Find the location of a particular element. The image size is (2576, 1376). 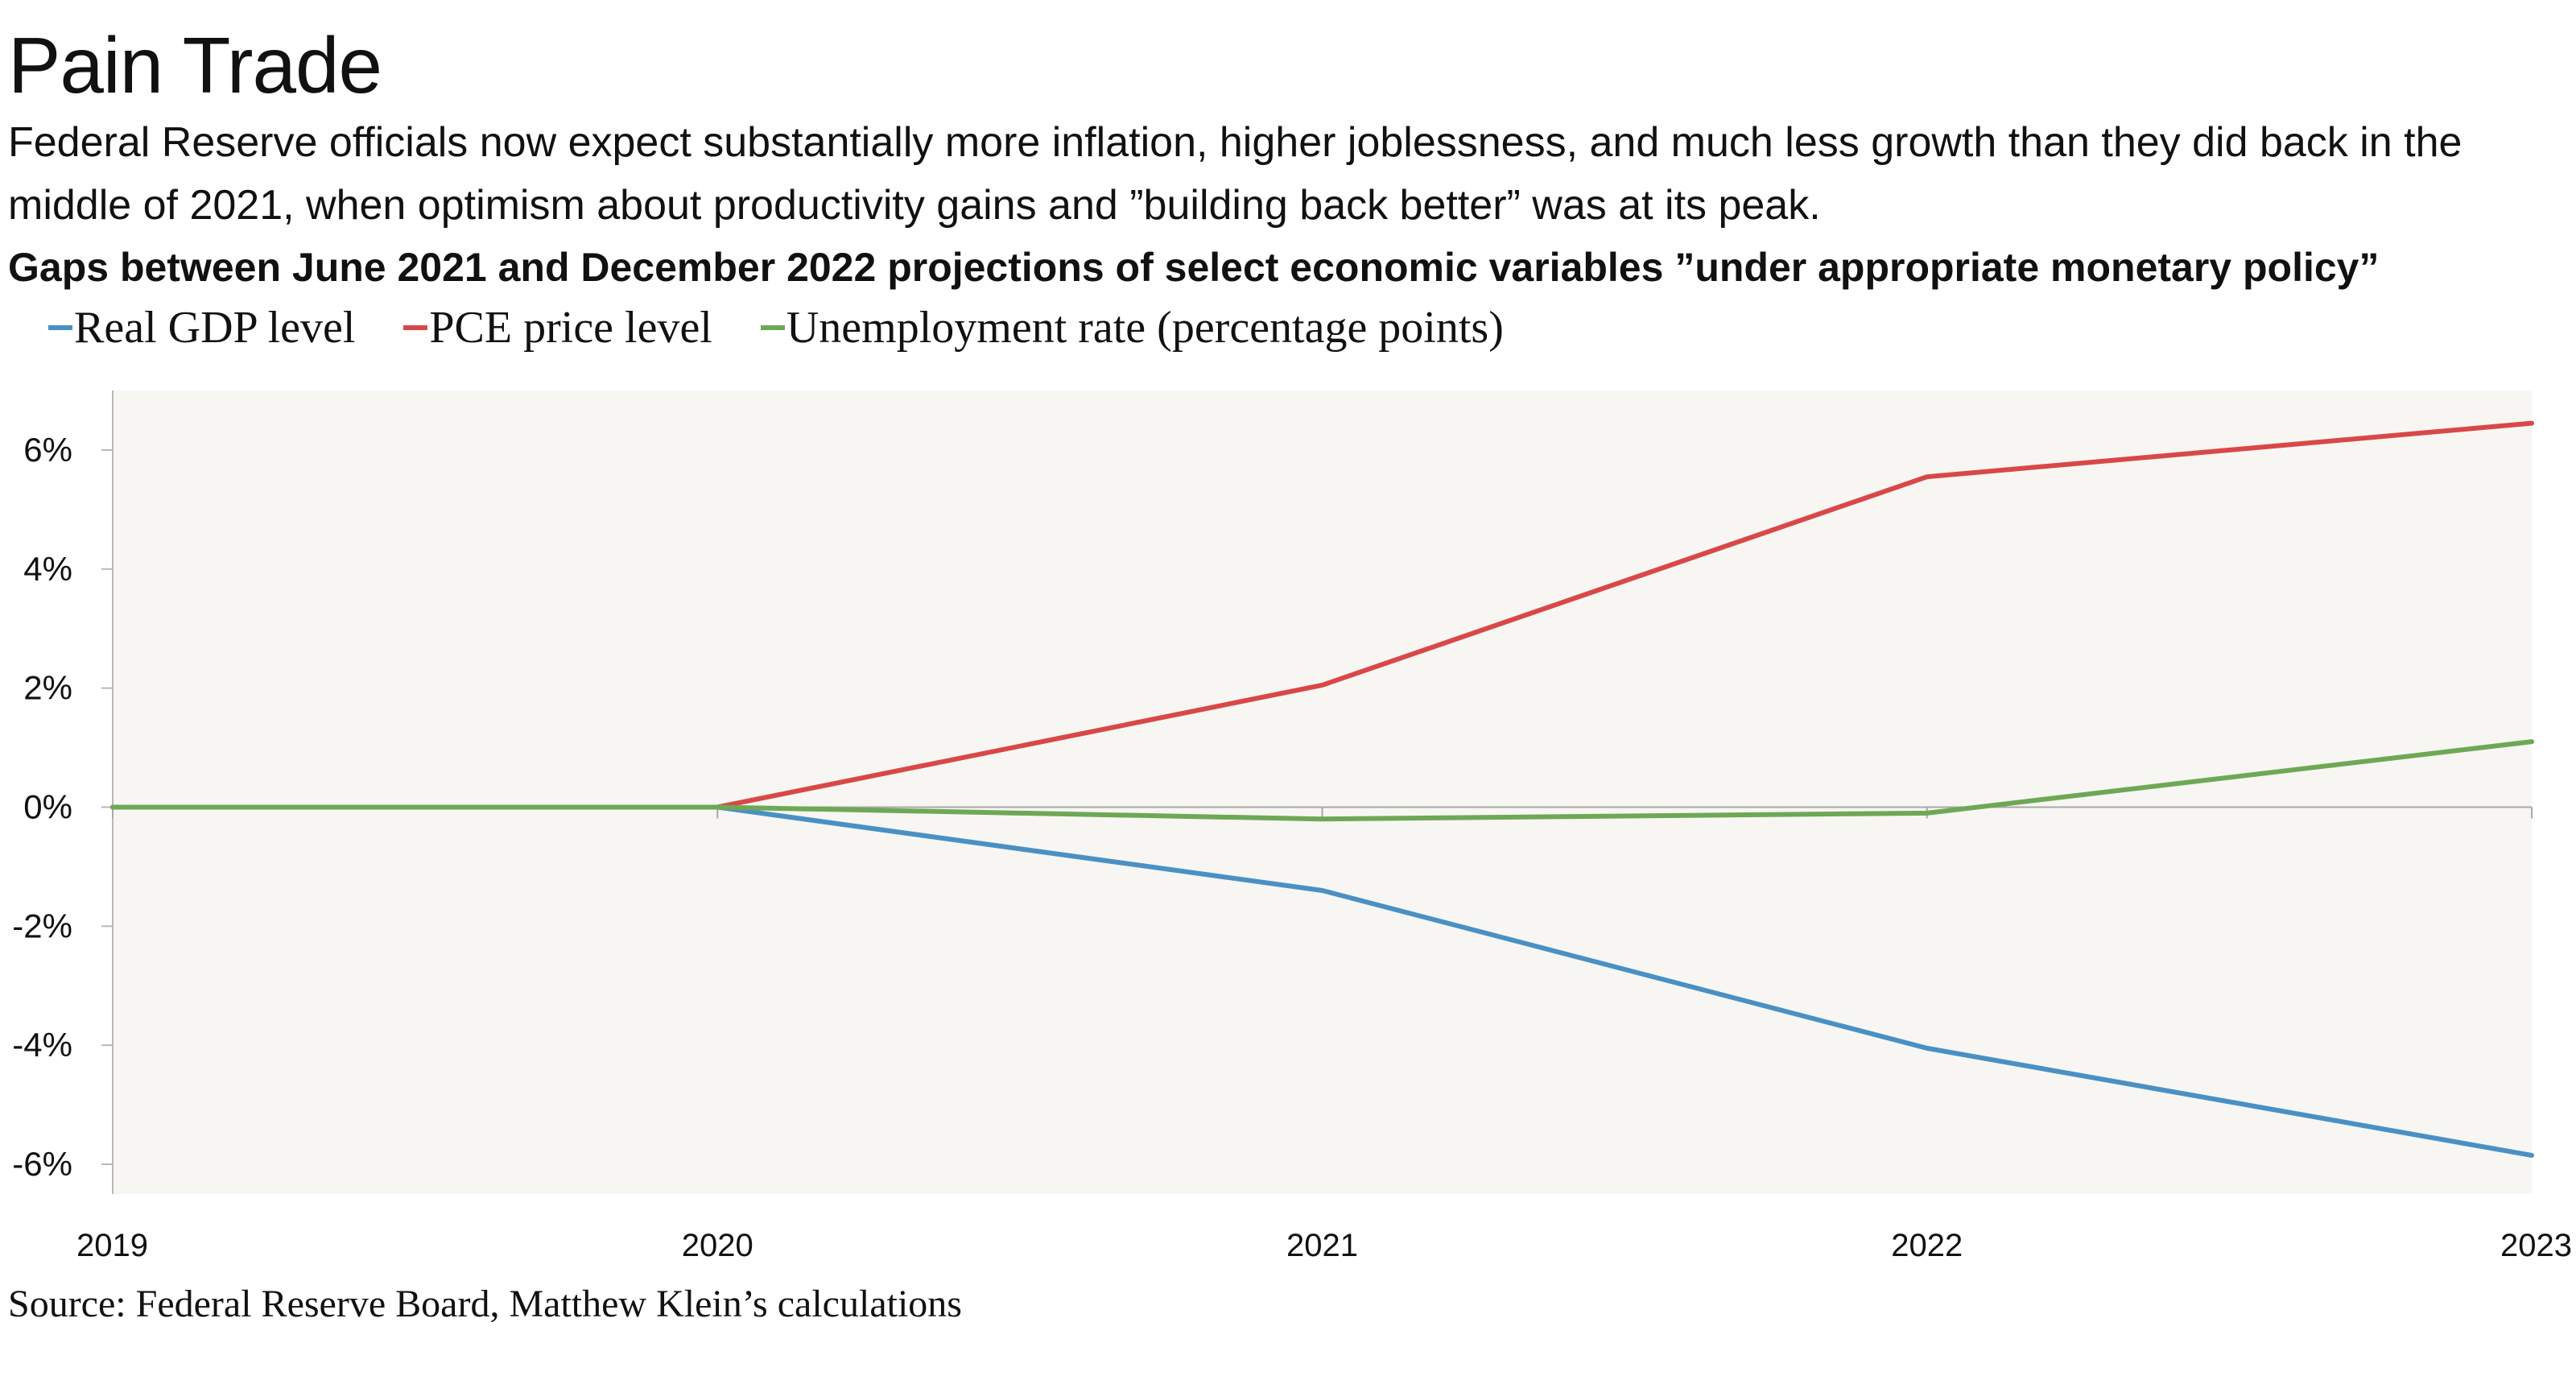

y-tick-label: 6% is located at coordinates (47, 450).